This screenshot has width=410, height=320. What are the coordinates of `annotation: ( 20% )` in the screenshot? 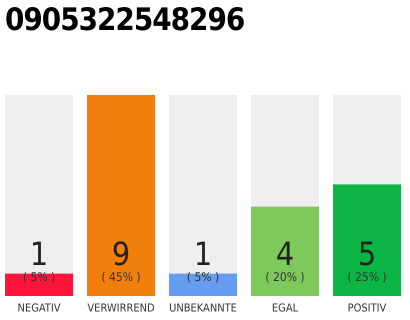 It's located at (285, 277).